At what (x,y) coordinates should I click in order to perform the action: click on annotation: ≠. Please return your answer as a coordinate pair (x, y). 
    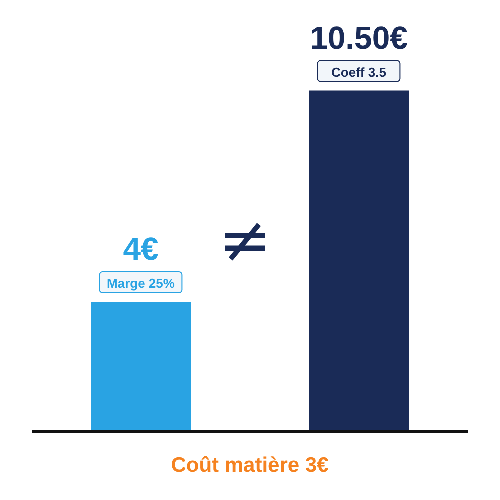
    Looking at the image, I should click on (245, 241).